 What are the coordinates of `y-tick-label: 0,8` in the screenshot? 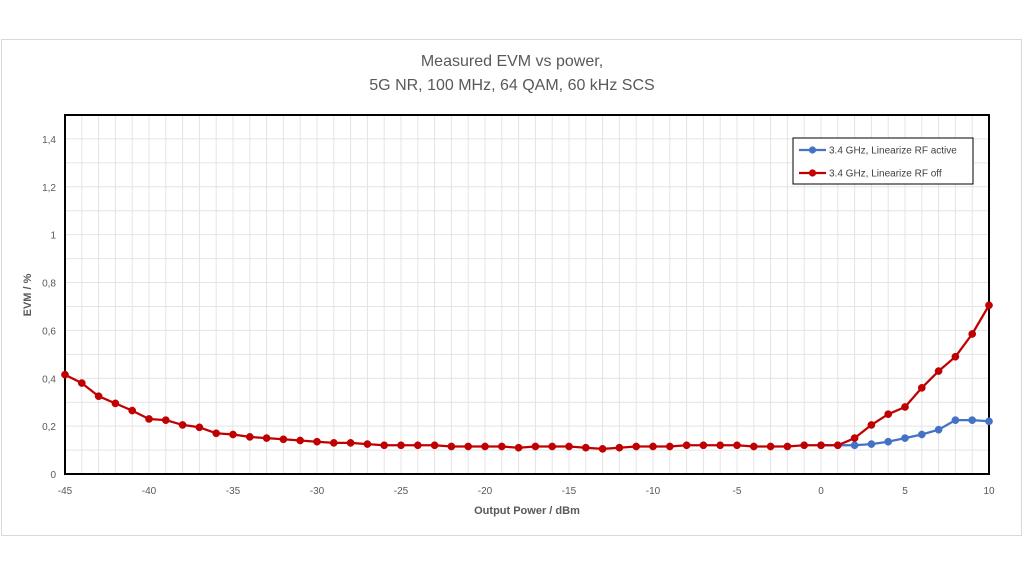 It's located at (49, 284).